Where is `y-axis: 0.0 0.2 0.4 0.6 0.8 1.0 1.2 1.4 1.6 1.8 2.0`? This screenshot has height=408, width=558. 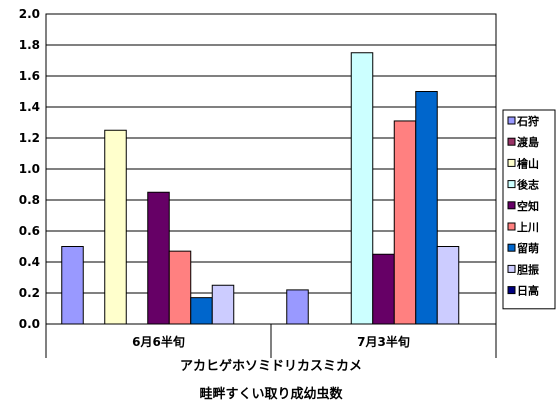
y-axis: 0.0 0.2 0.4 0.6 0.8 1.0 1.2 1.4 1.6 1.8 2.0 is located at coordinates (29, 169).